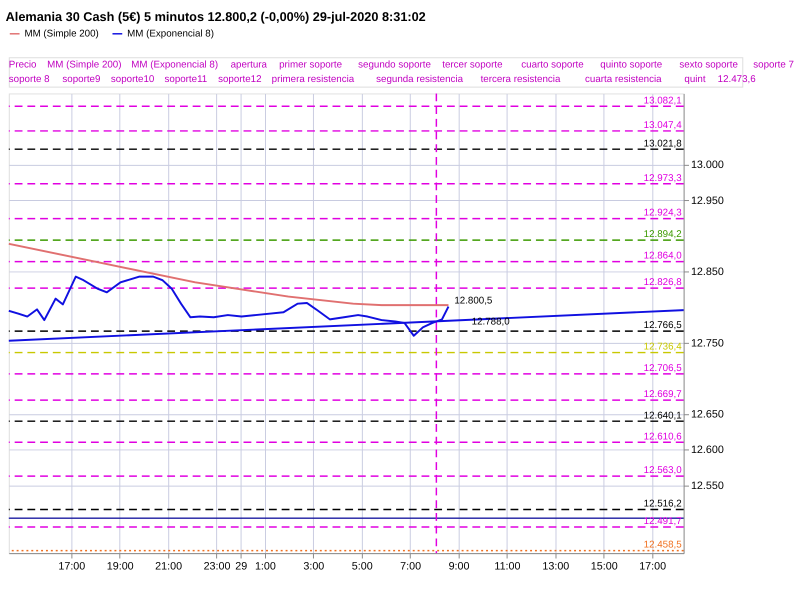 This screenshot has width=800, height=600. What do you see at coordinates (313, 566) in the screenshot?
I see `x-tick-label: 3:00` at bounding box center [313, 566].